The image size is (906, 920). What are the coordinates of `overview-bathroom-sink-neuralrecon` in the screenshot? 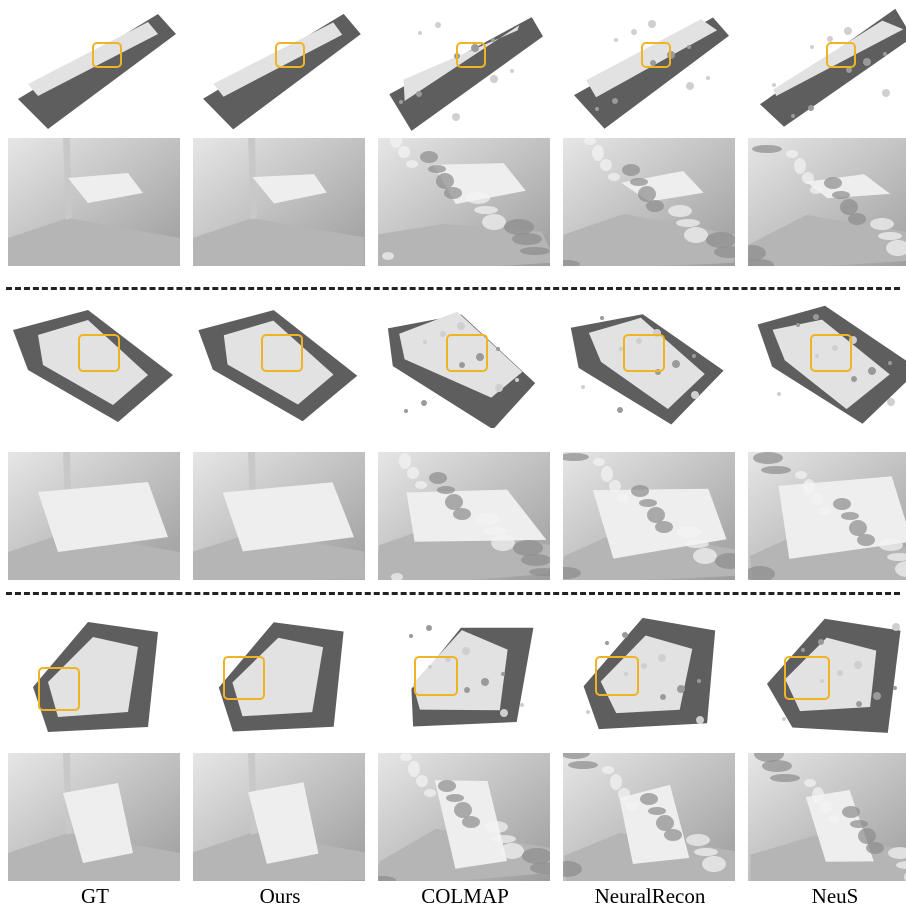 It's located at (649, 68).